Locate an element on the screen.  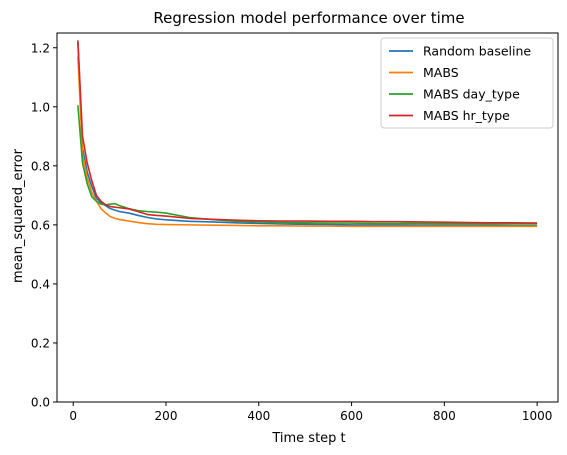
x-tick-label: 400 is located at coordinates (258, 416).